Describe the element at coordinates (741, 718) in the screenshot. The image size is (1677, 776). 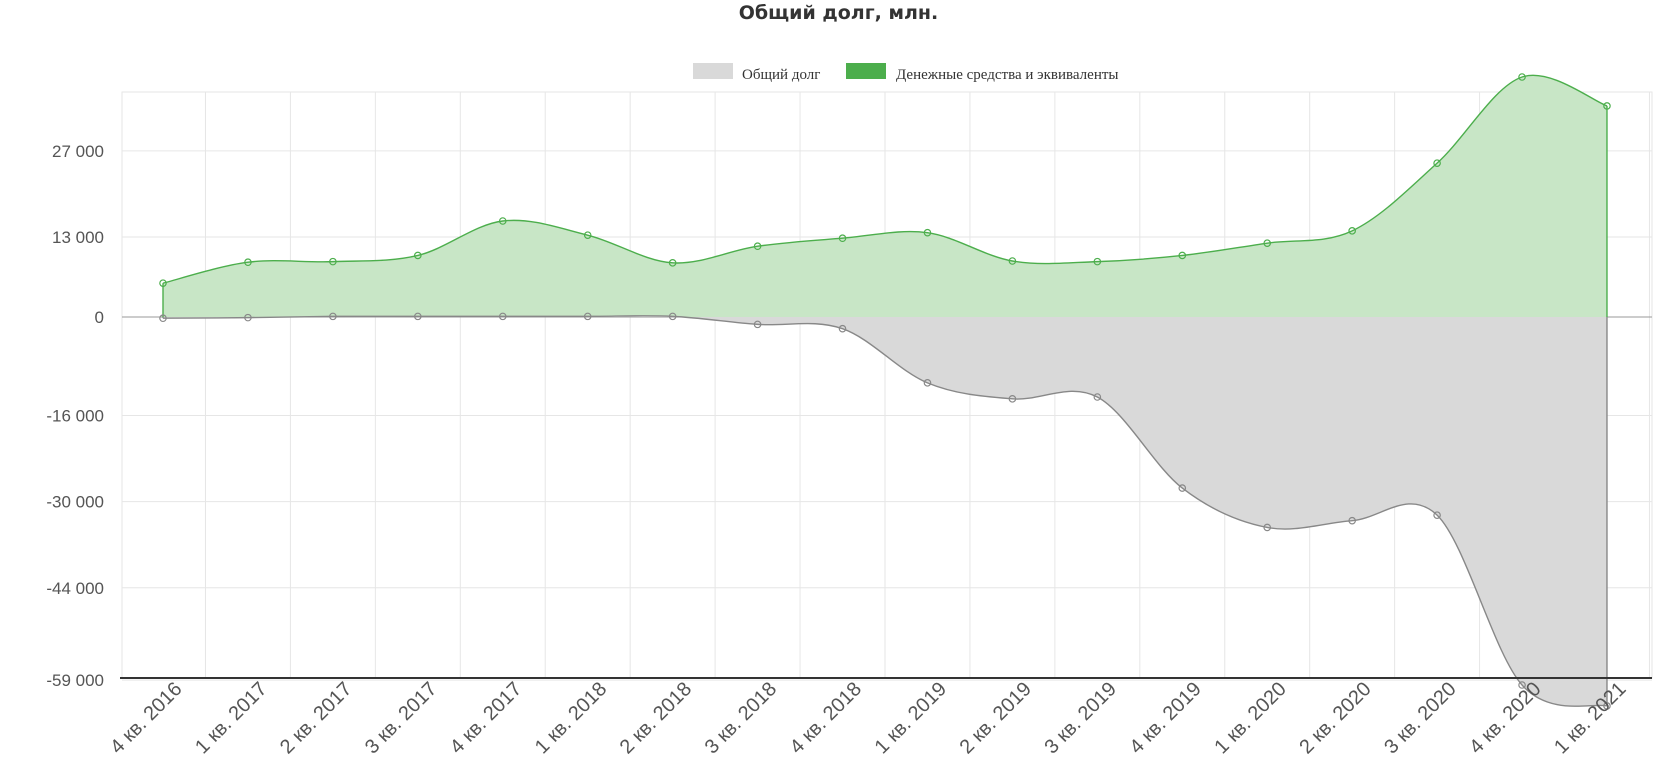
I see `x-tick-label: 3 кв. 2018` at that location.